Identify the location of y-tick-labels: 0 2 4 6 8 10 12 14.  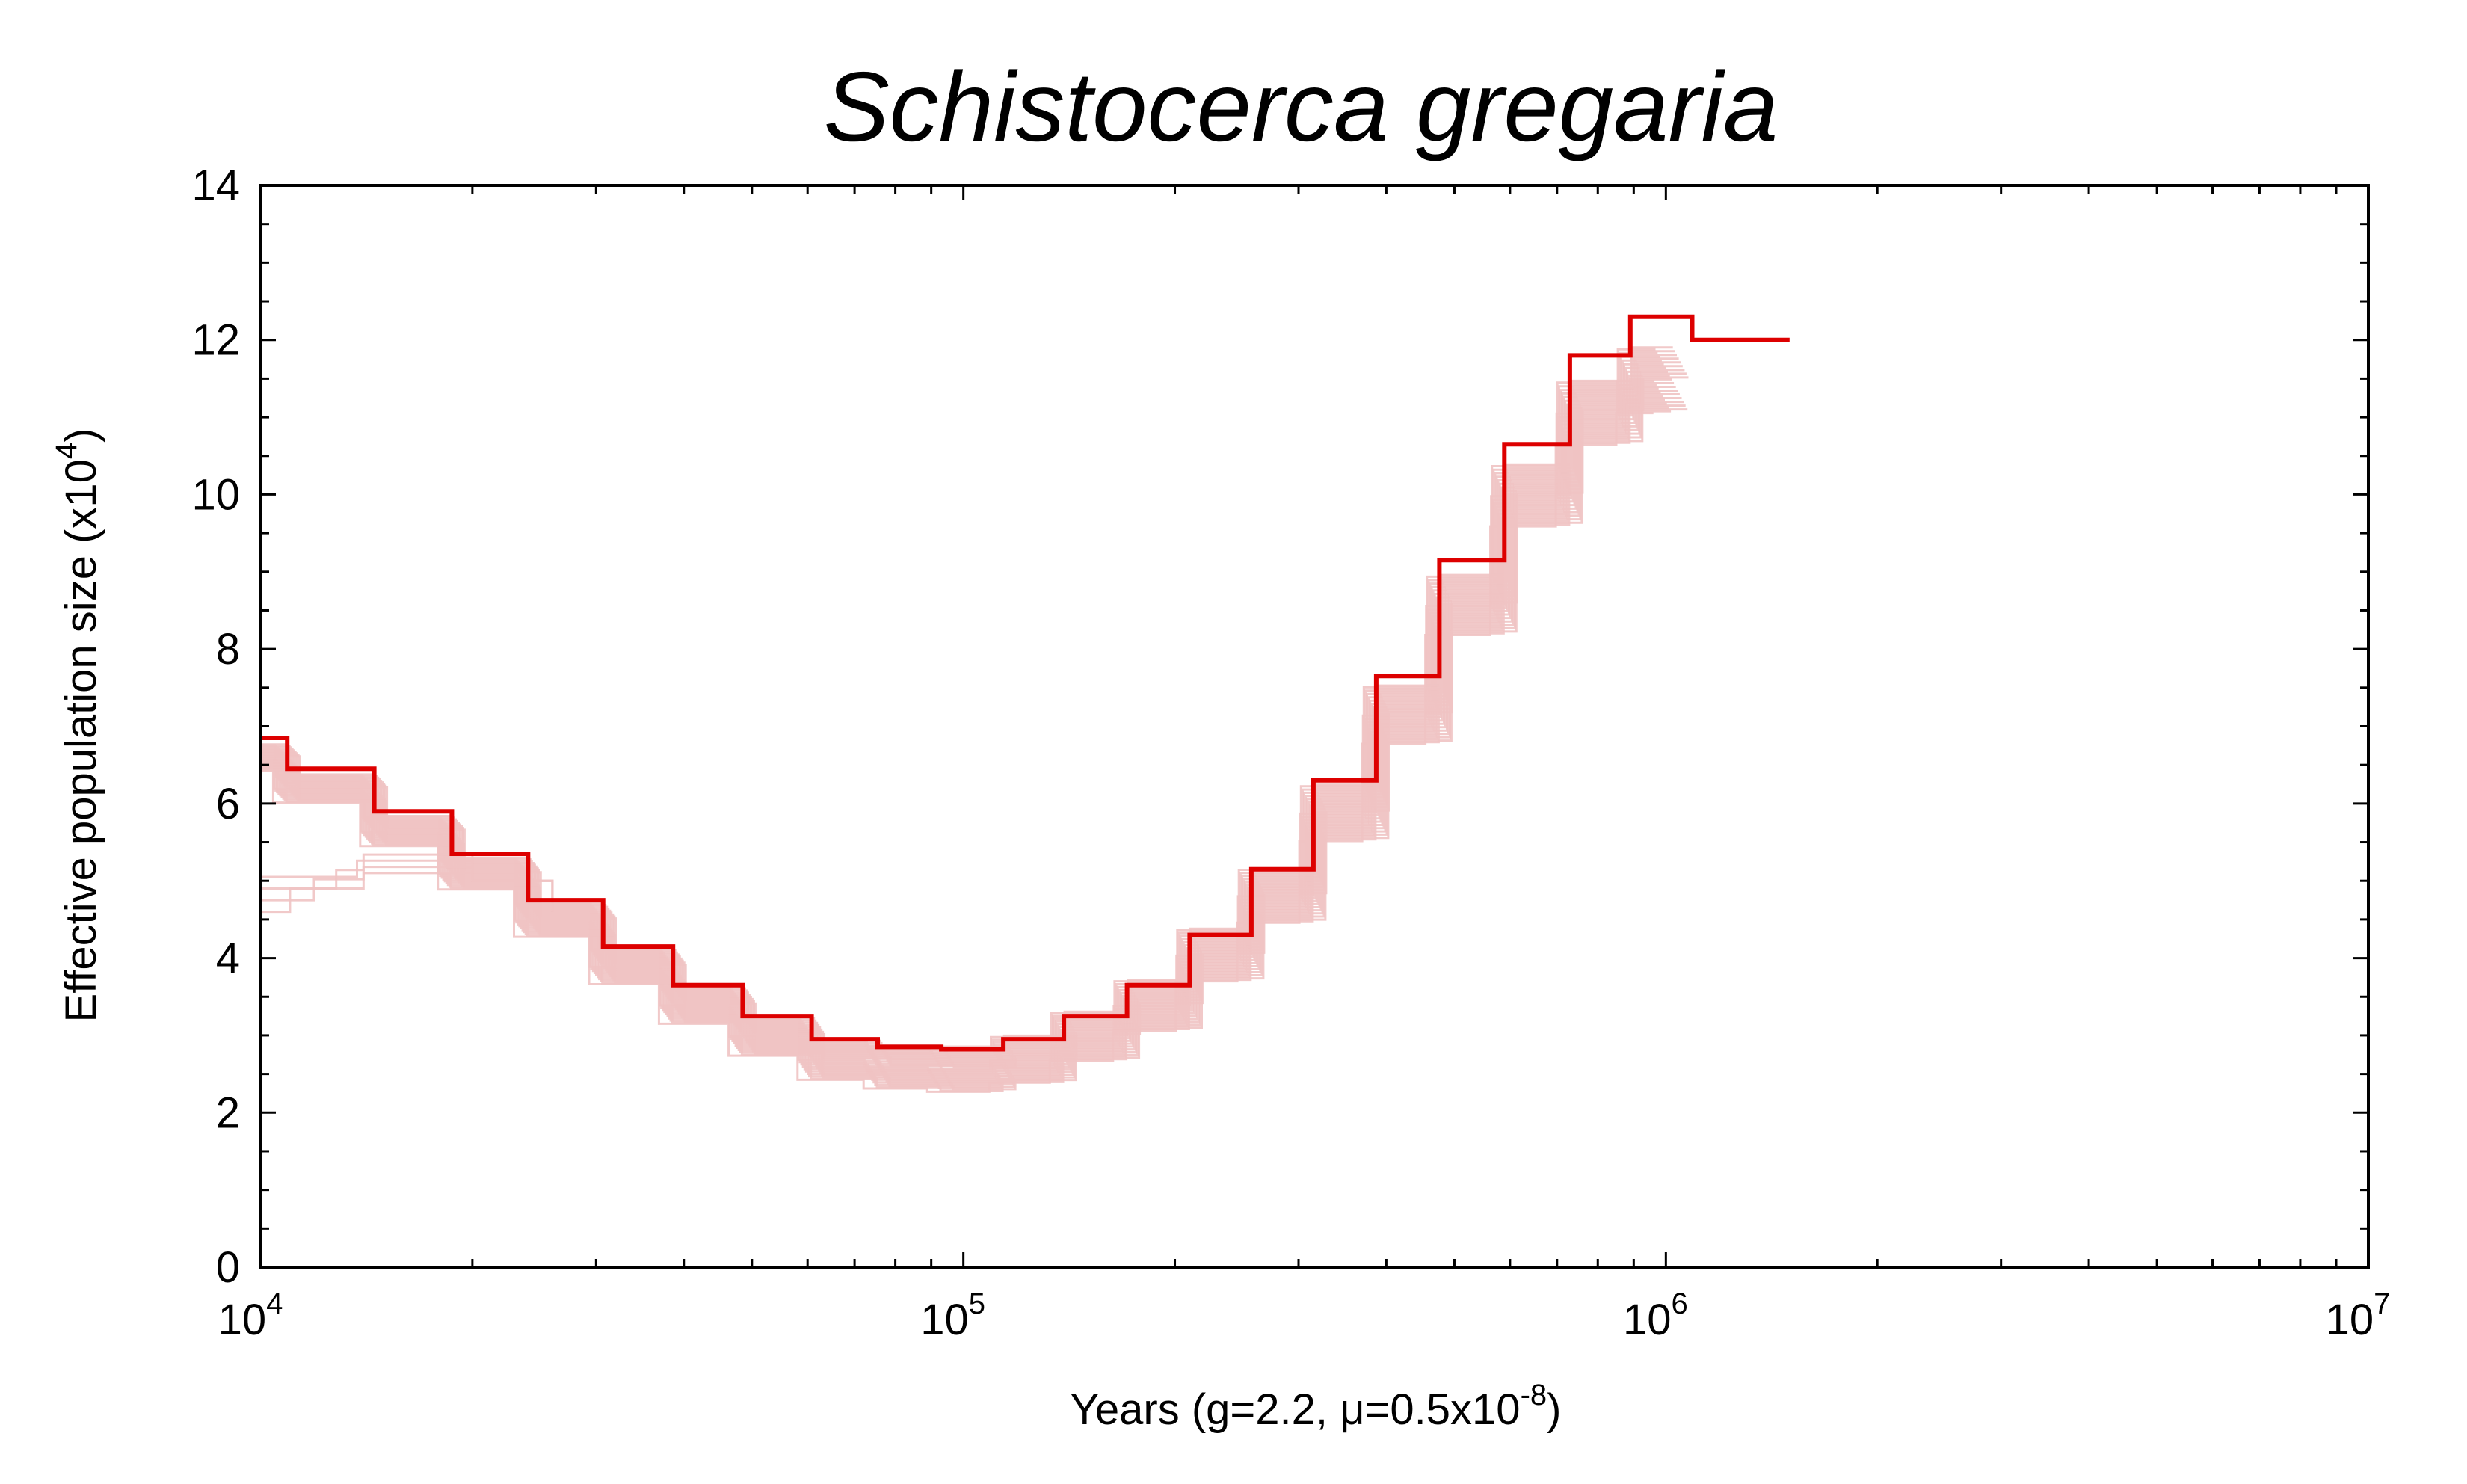
(215, 726).